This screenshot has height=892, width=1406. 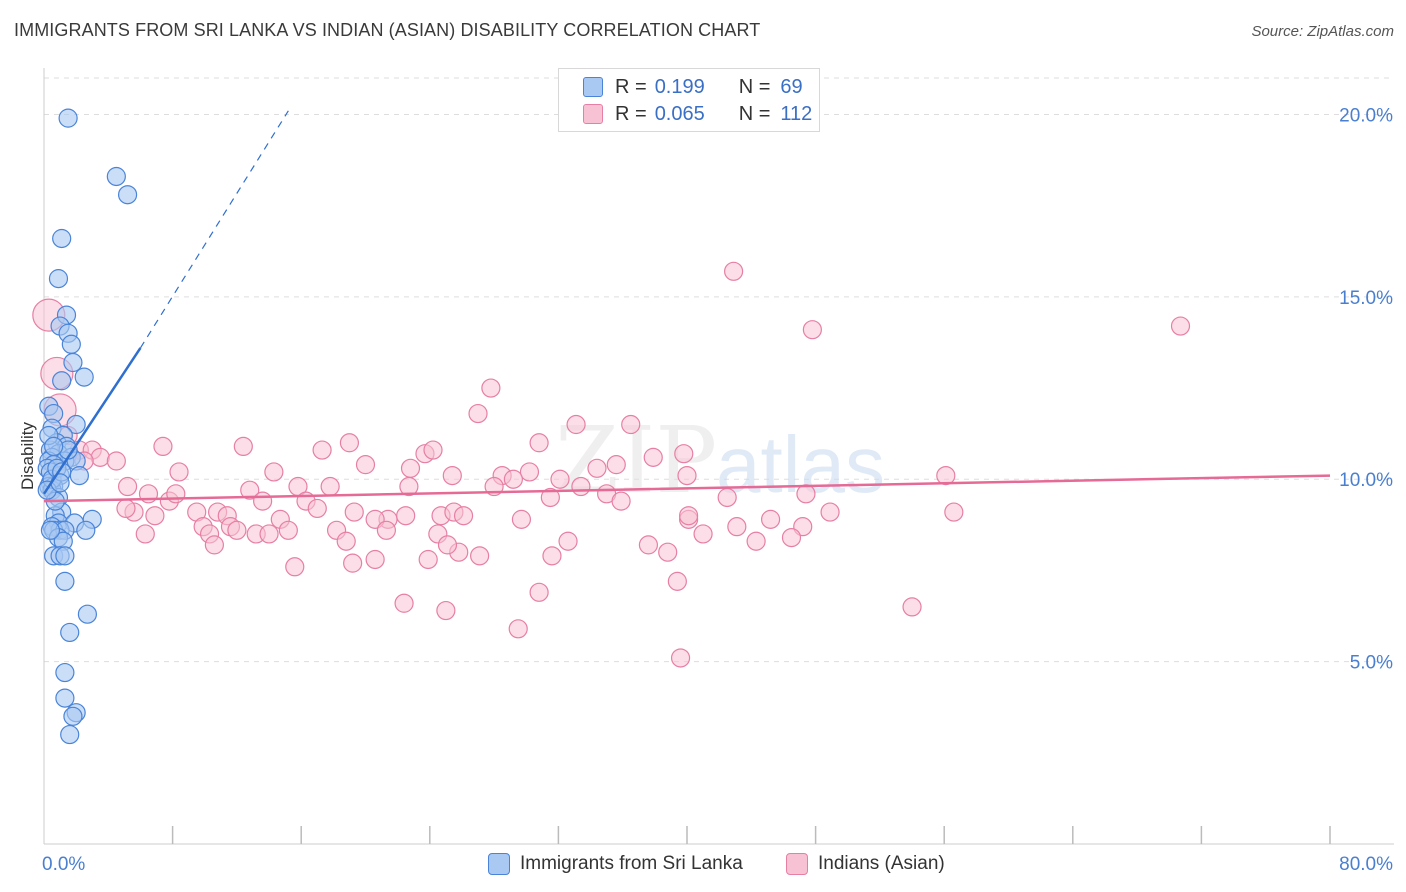 I want to click on source-credit: Source: ZipAtlas.com, so click(x=1322, y=31).